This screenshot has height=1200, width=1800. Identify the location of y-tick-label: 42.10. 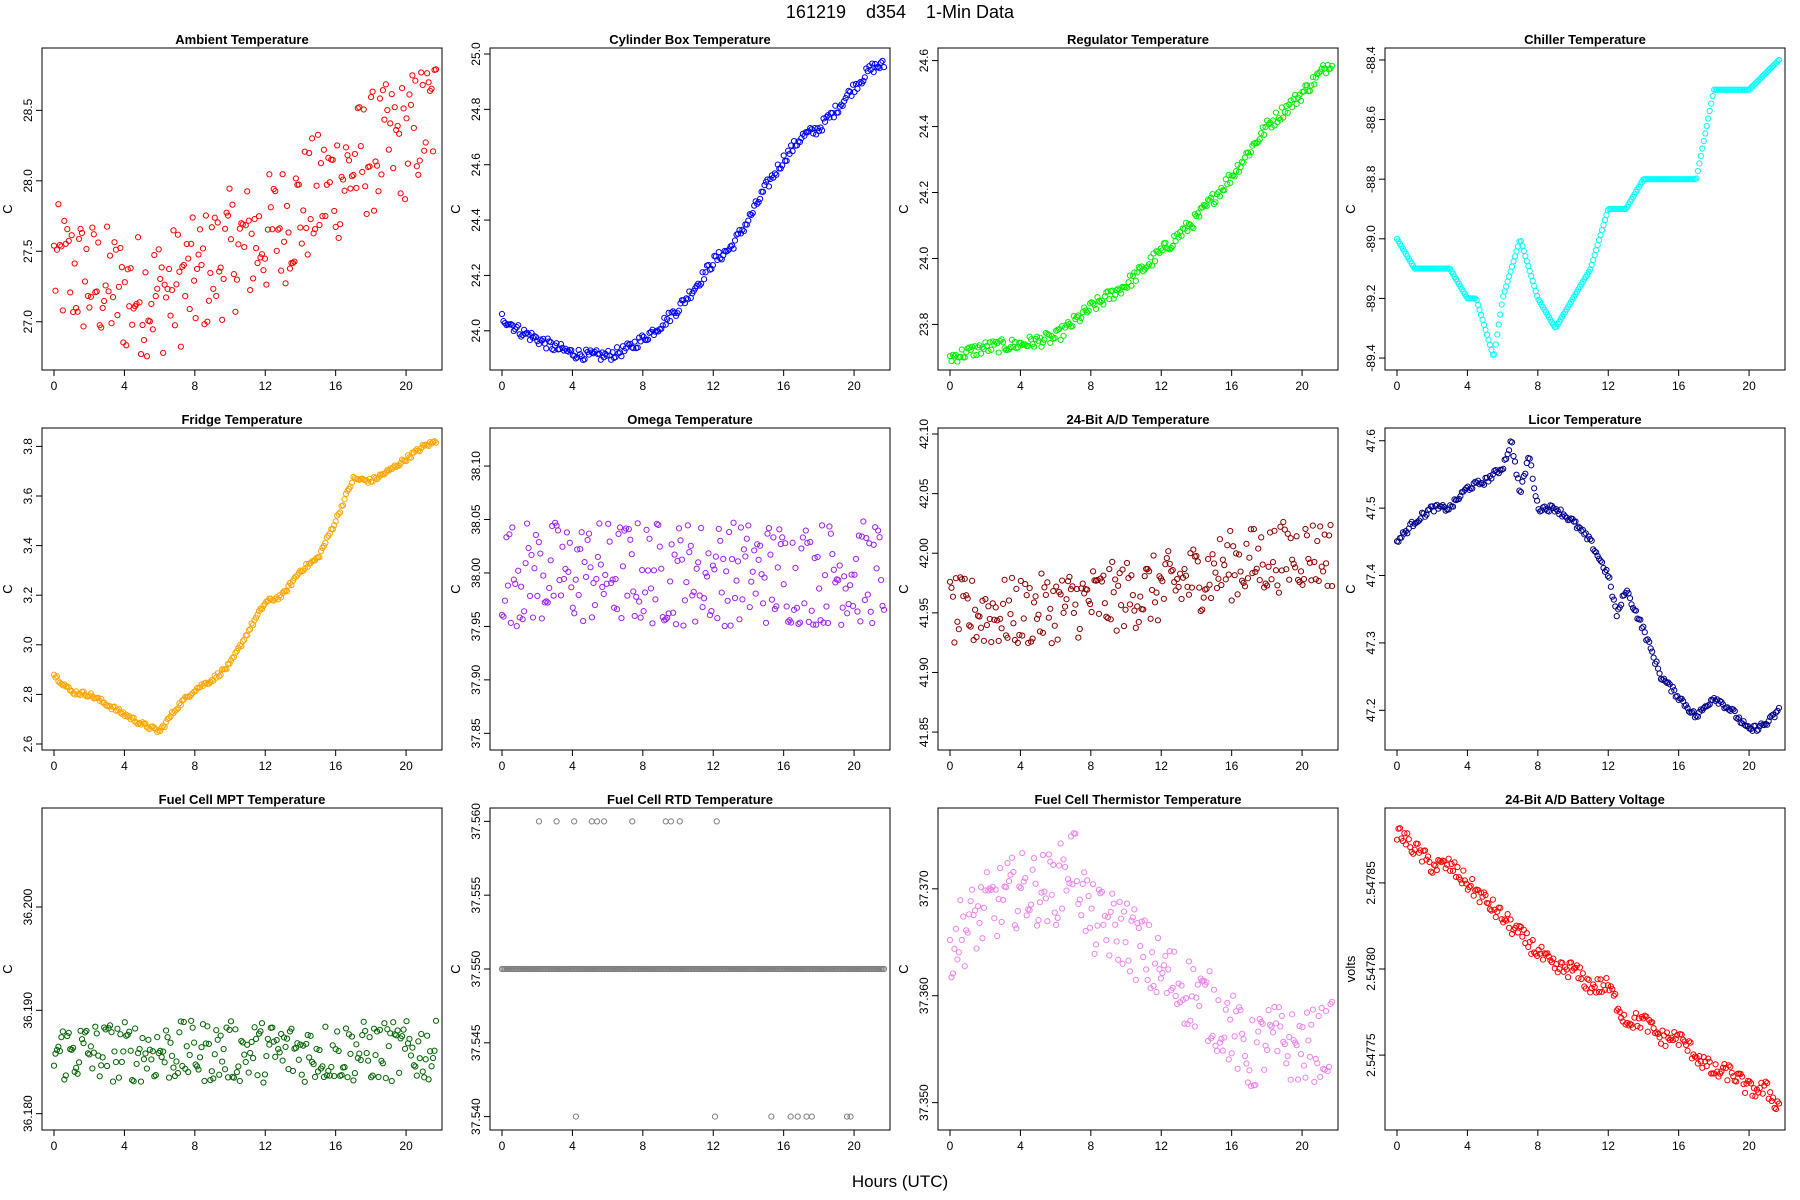
(924, 434).